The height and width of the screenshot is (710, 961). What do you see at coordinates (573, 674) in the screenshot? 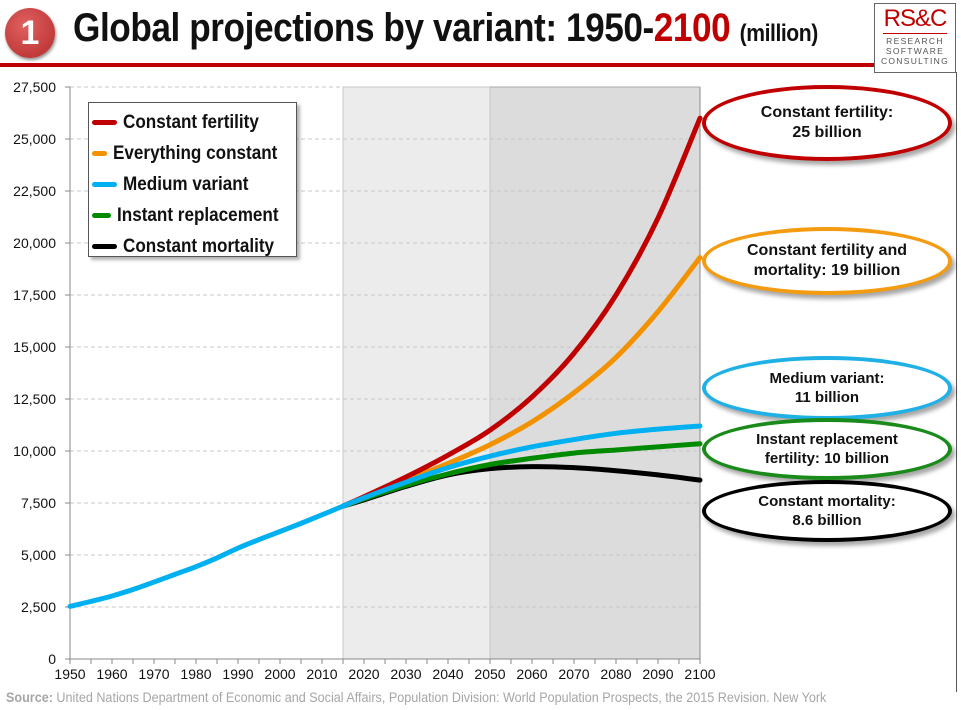
I see `x-tick-label: 2070` at bounding box center [573, 674].